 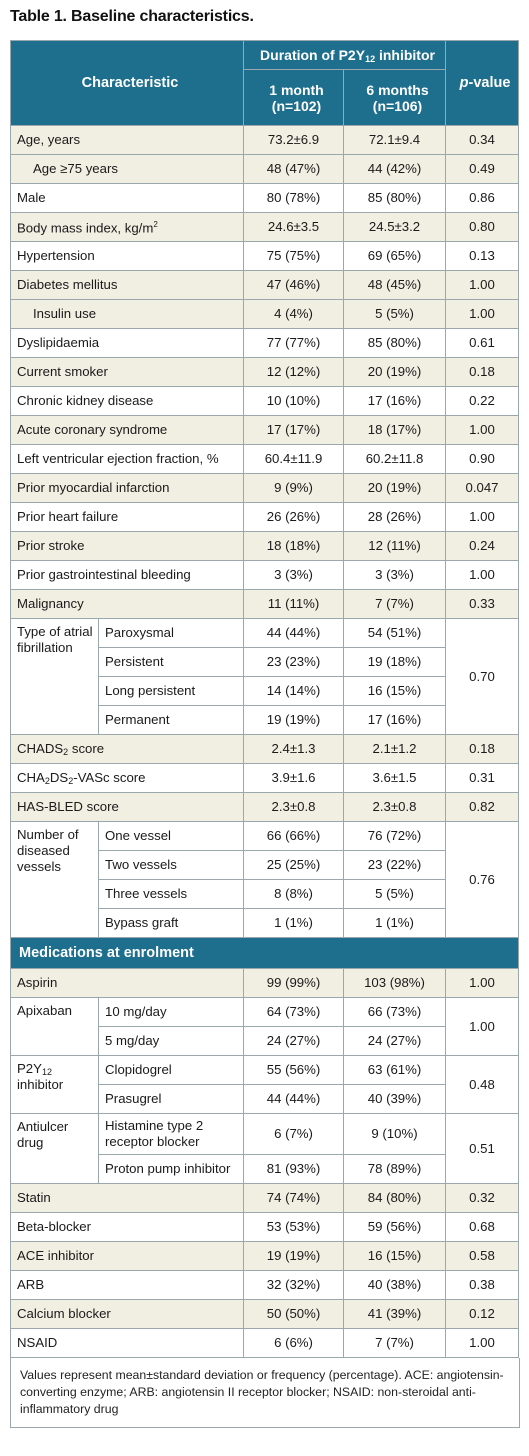 I want to click on value-1-month: 4 (4%), so click(x=293, y=314).